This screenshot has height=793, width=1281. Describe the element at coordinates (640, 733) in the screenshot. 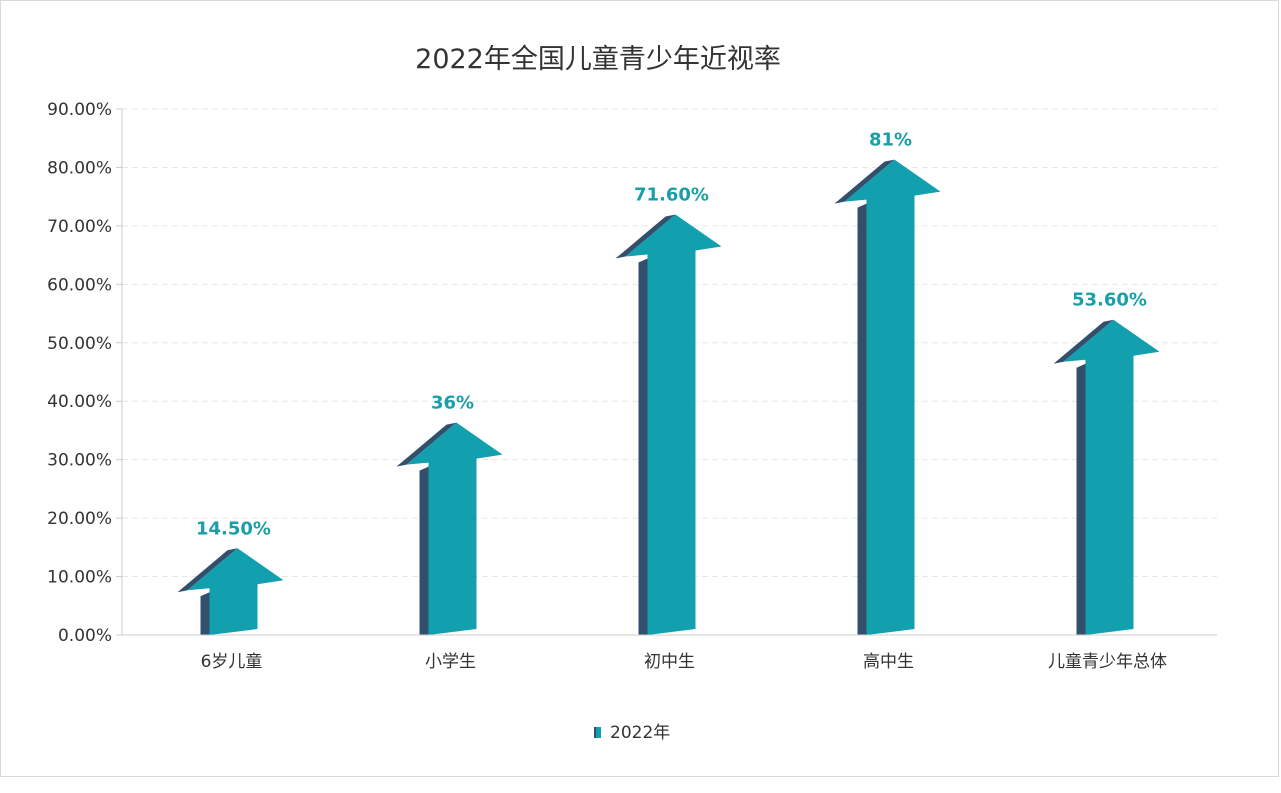

I see `legend-label: 2022年` at that location.